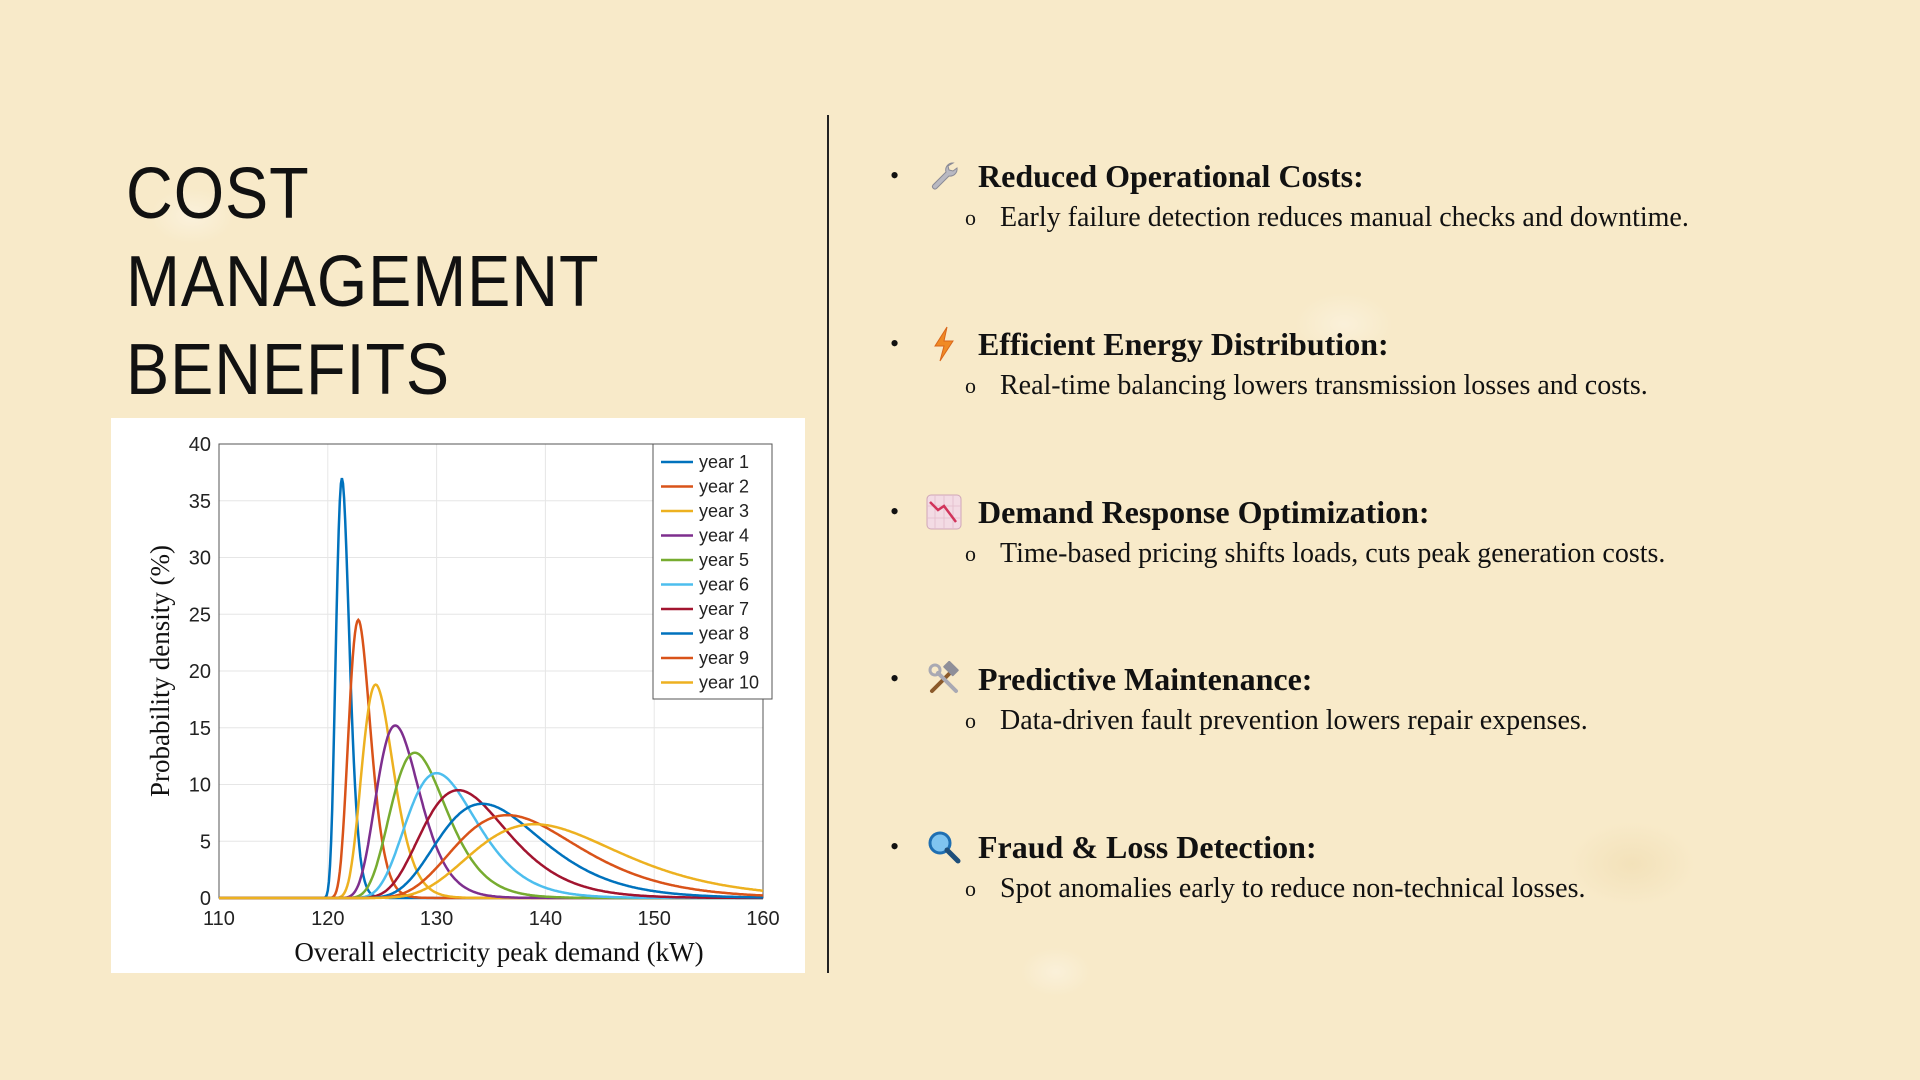  What do you see at coordinates (724, 487) in the screenshot?
I see `legend-label: year 2` at bounding box center [724, 487].